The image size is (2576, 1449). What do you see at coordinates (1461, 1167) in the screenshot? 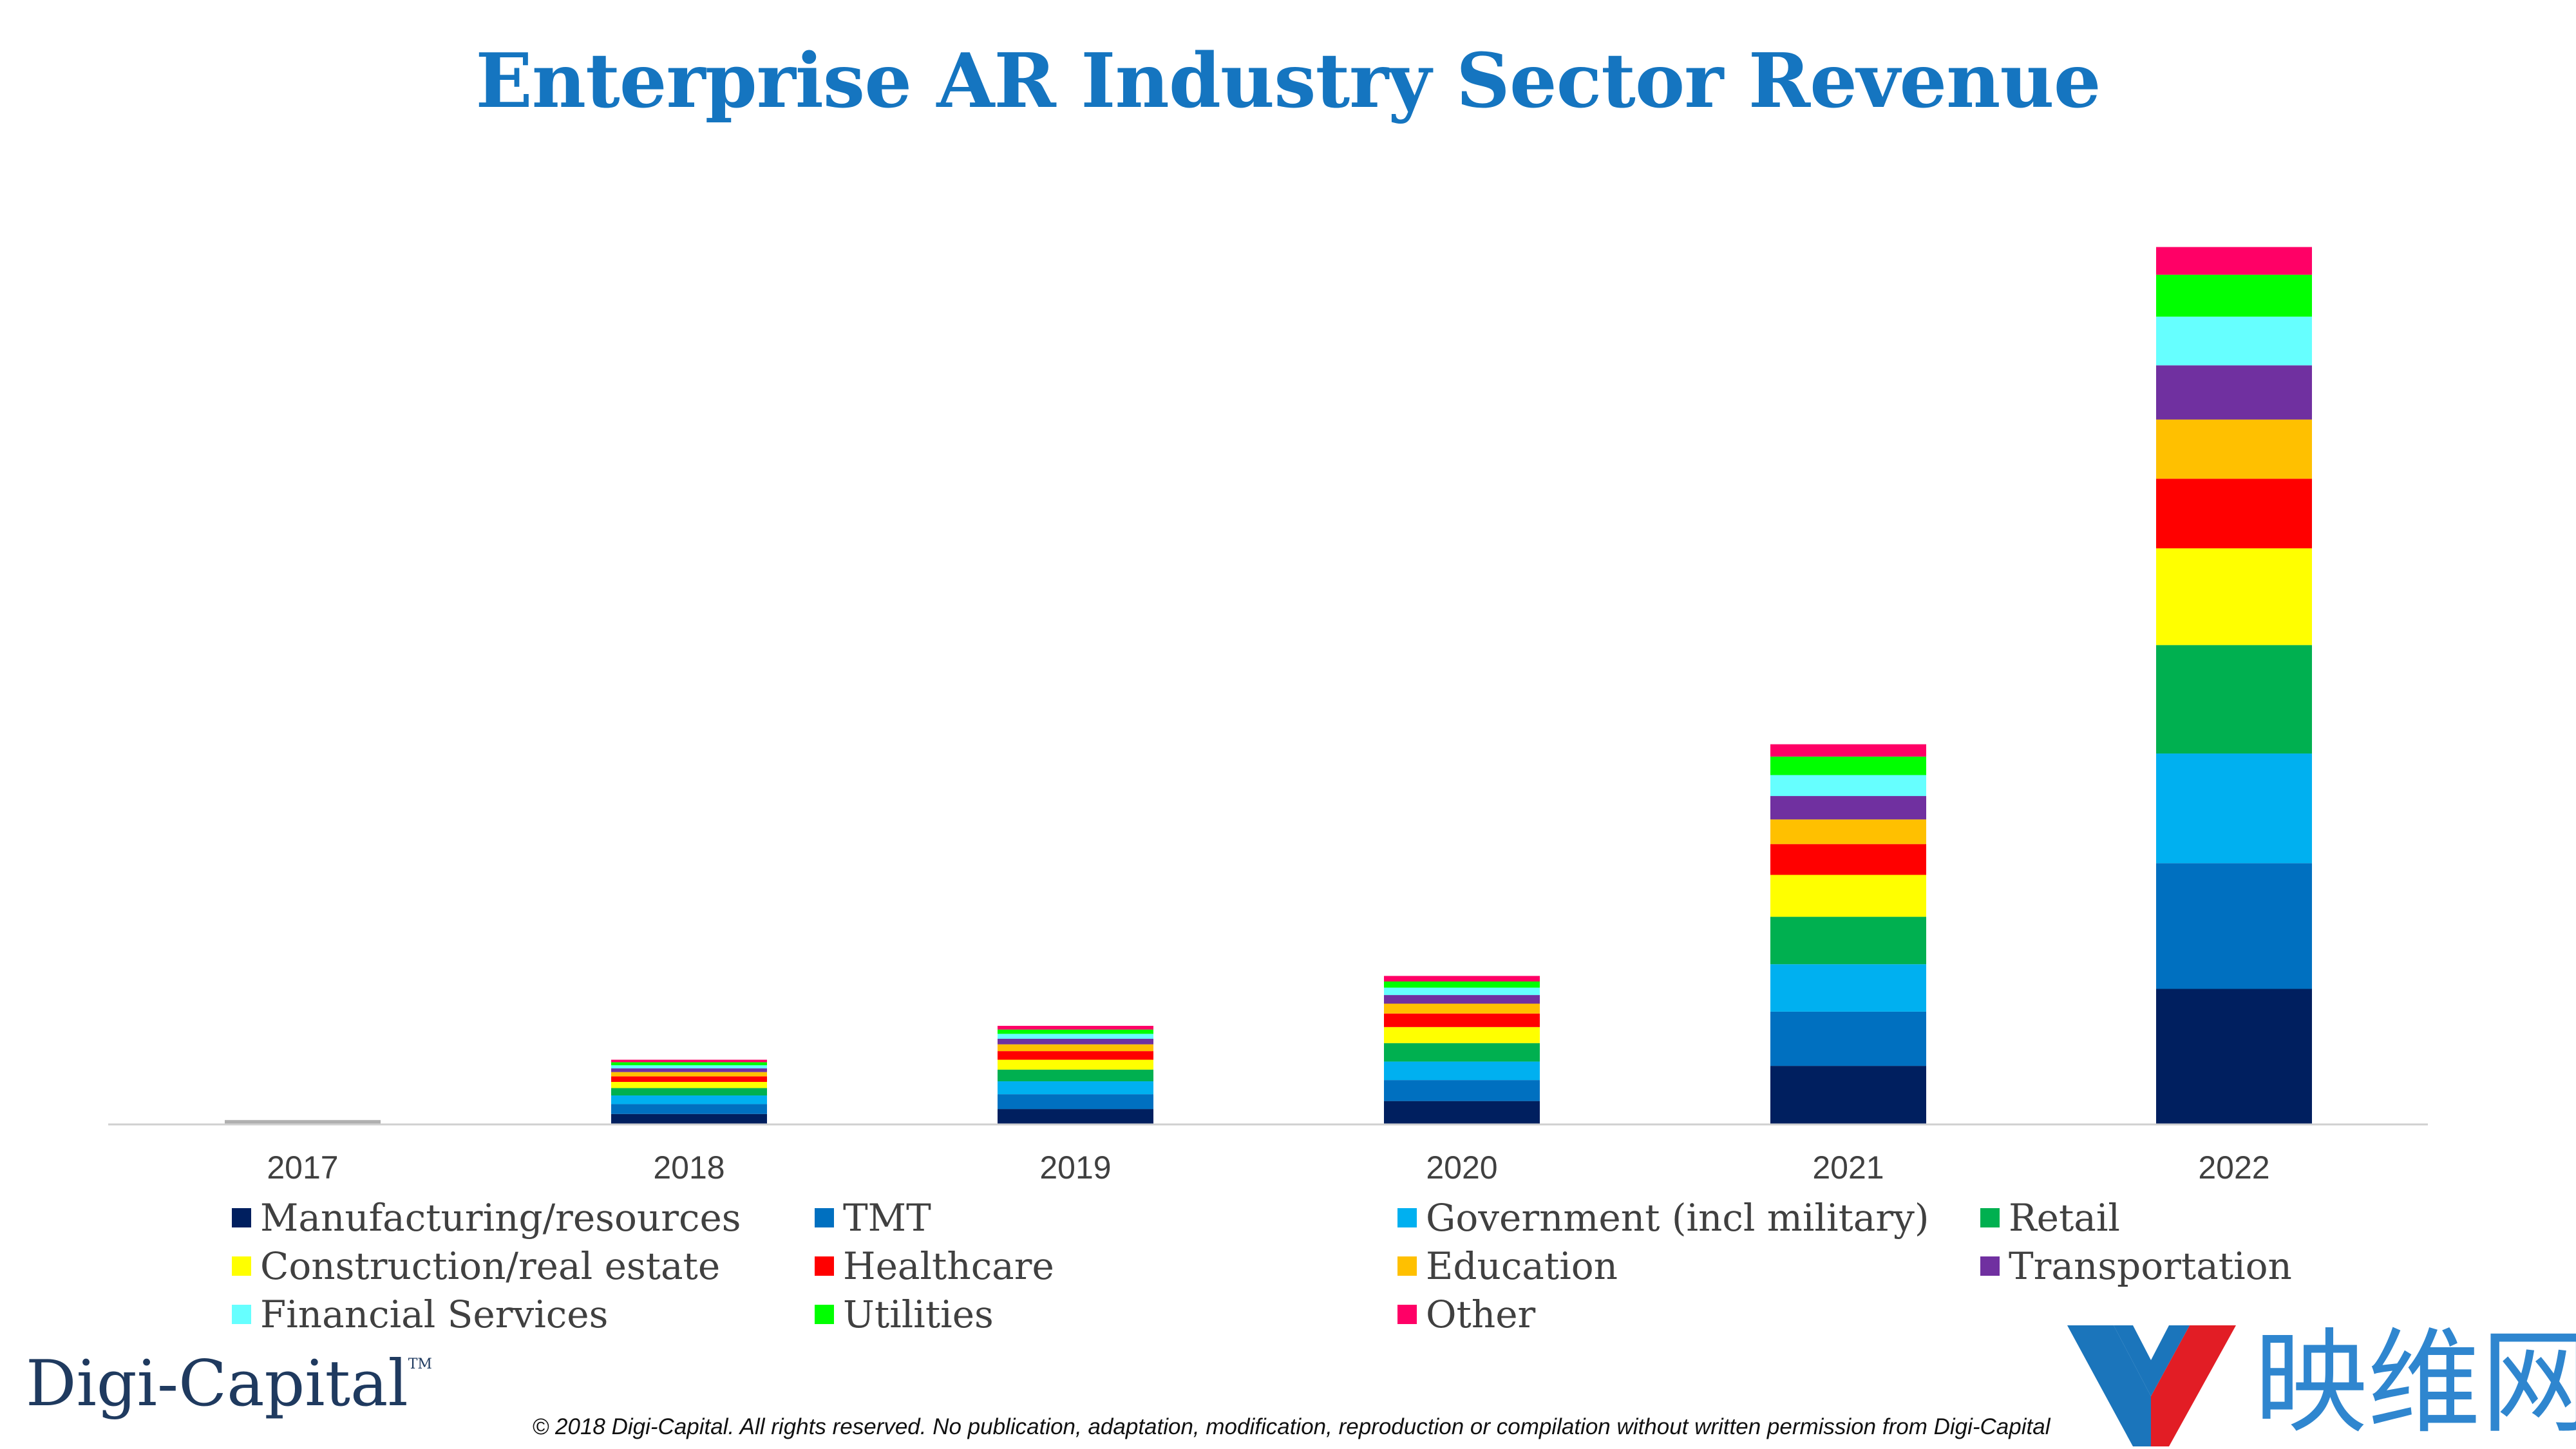
I see `x-tick-label-2020: 2020` at bounding box center [1461, 1167].